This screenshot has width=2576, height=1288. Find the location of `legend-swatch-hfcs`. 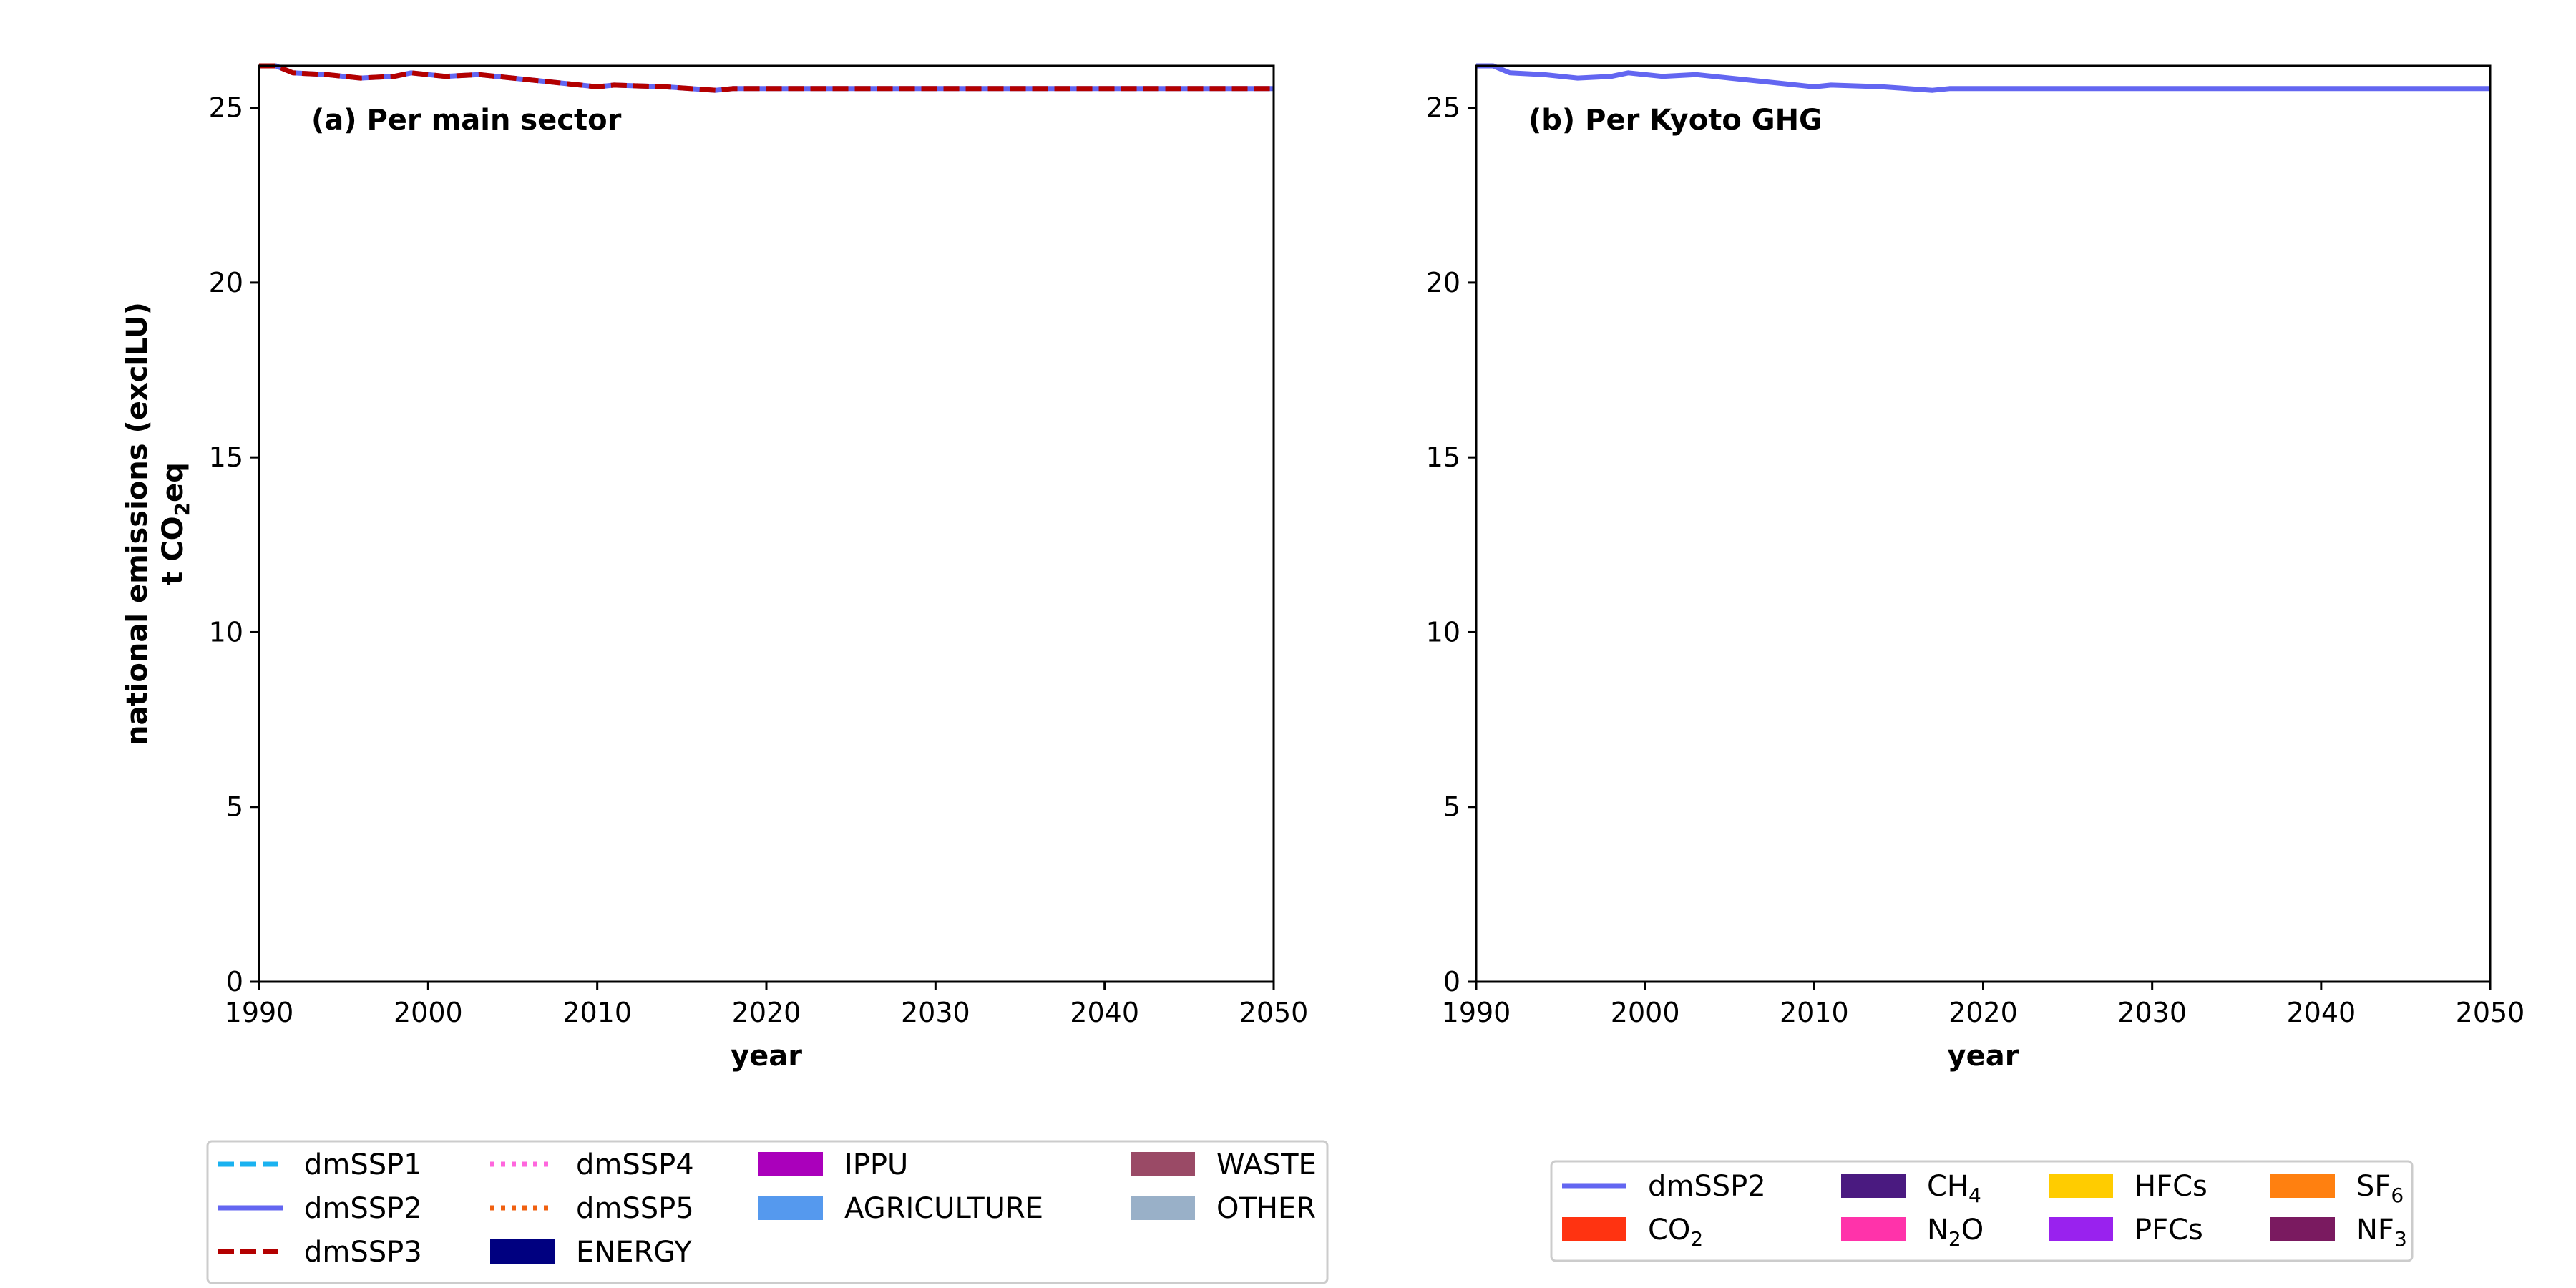

legend-swatch-hfcs is located at coordinates (2081, 1186).